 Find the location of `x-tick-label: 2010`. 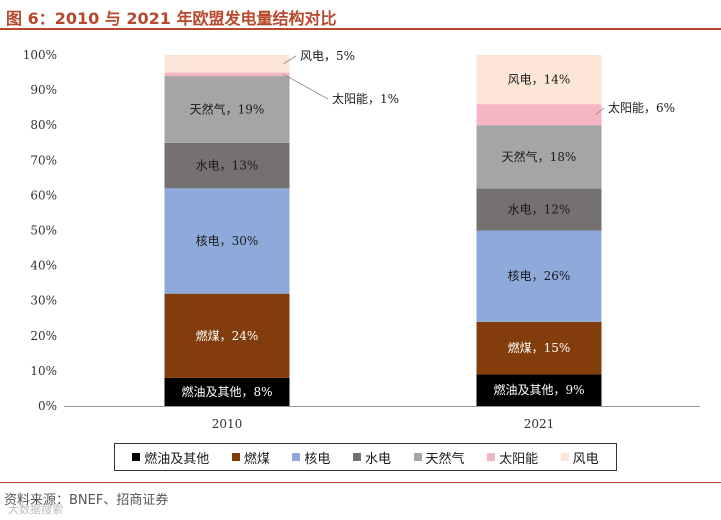

x-tick-label: 2010 is located at coordinates (227, 424).